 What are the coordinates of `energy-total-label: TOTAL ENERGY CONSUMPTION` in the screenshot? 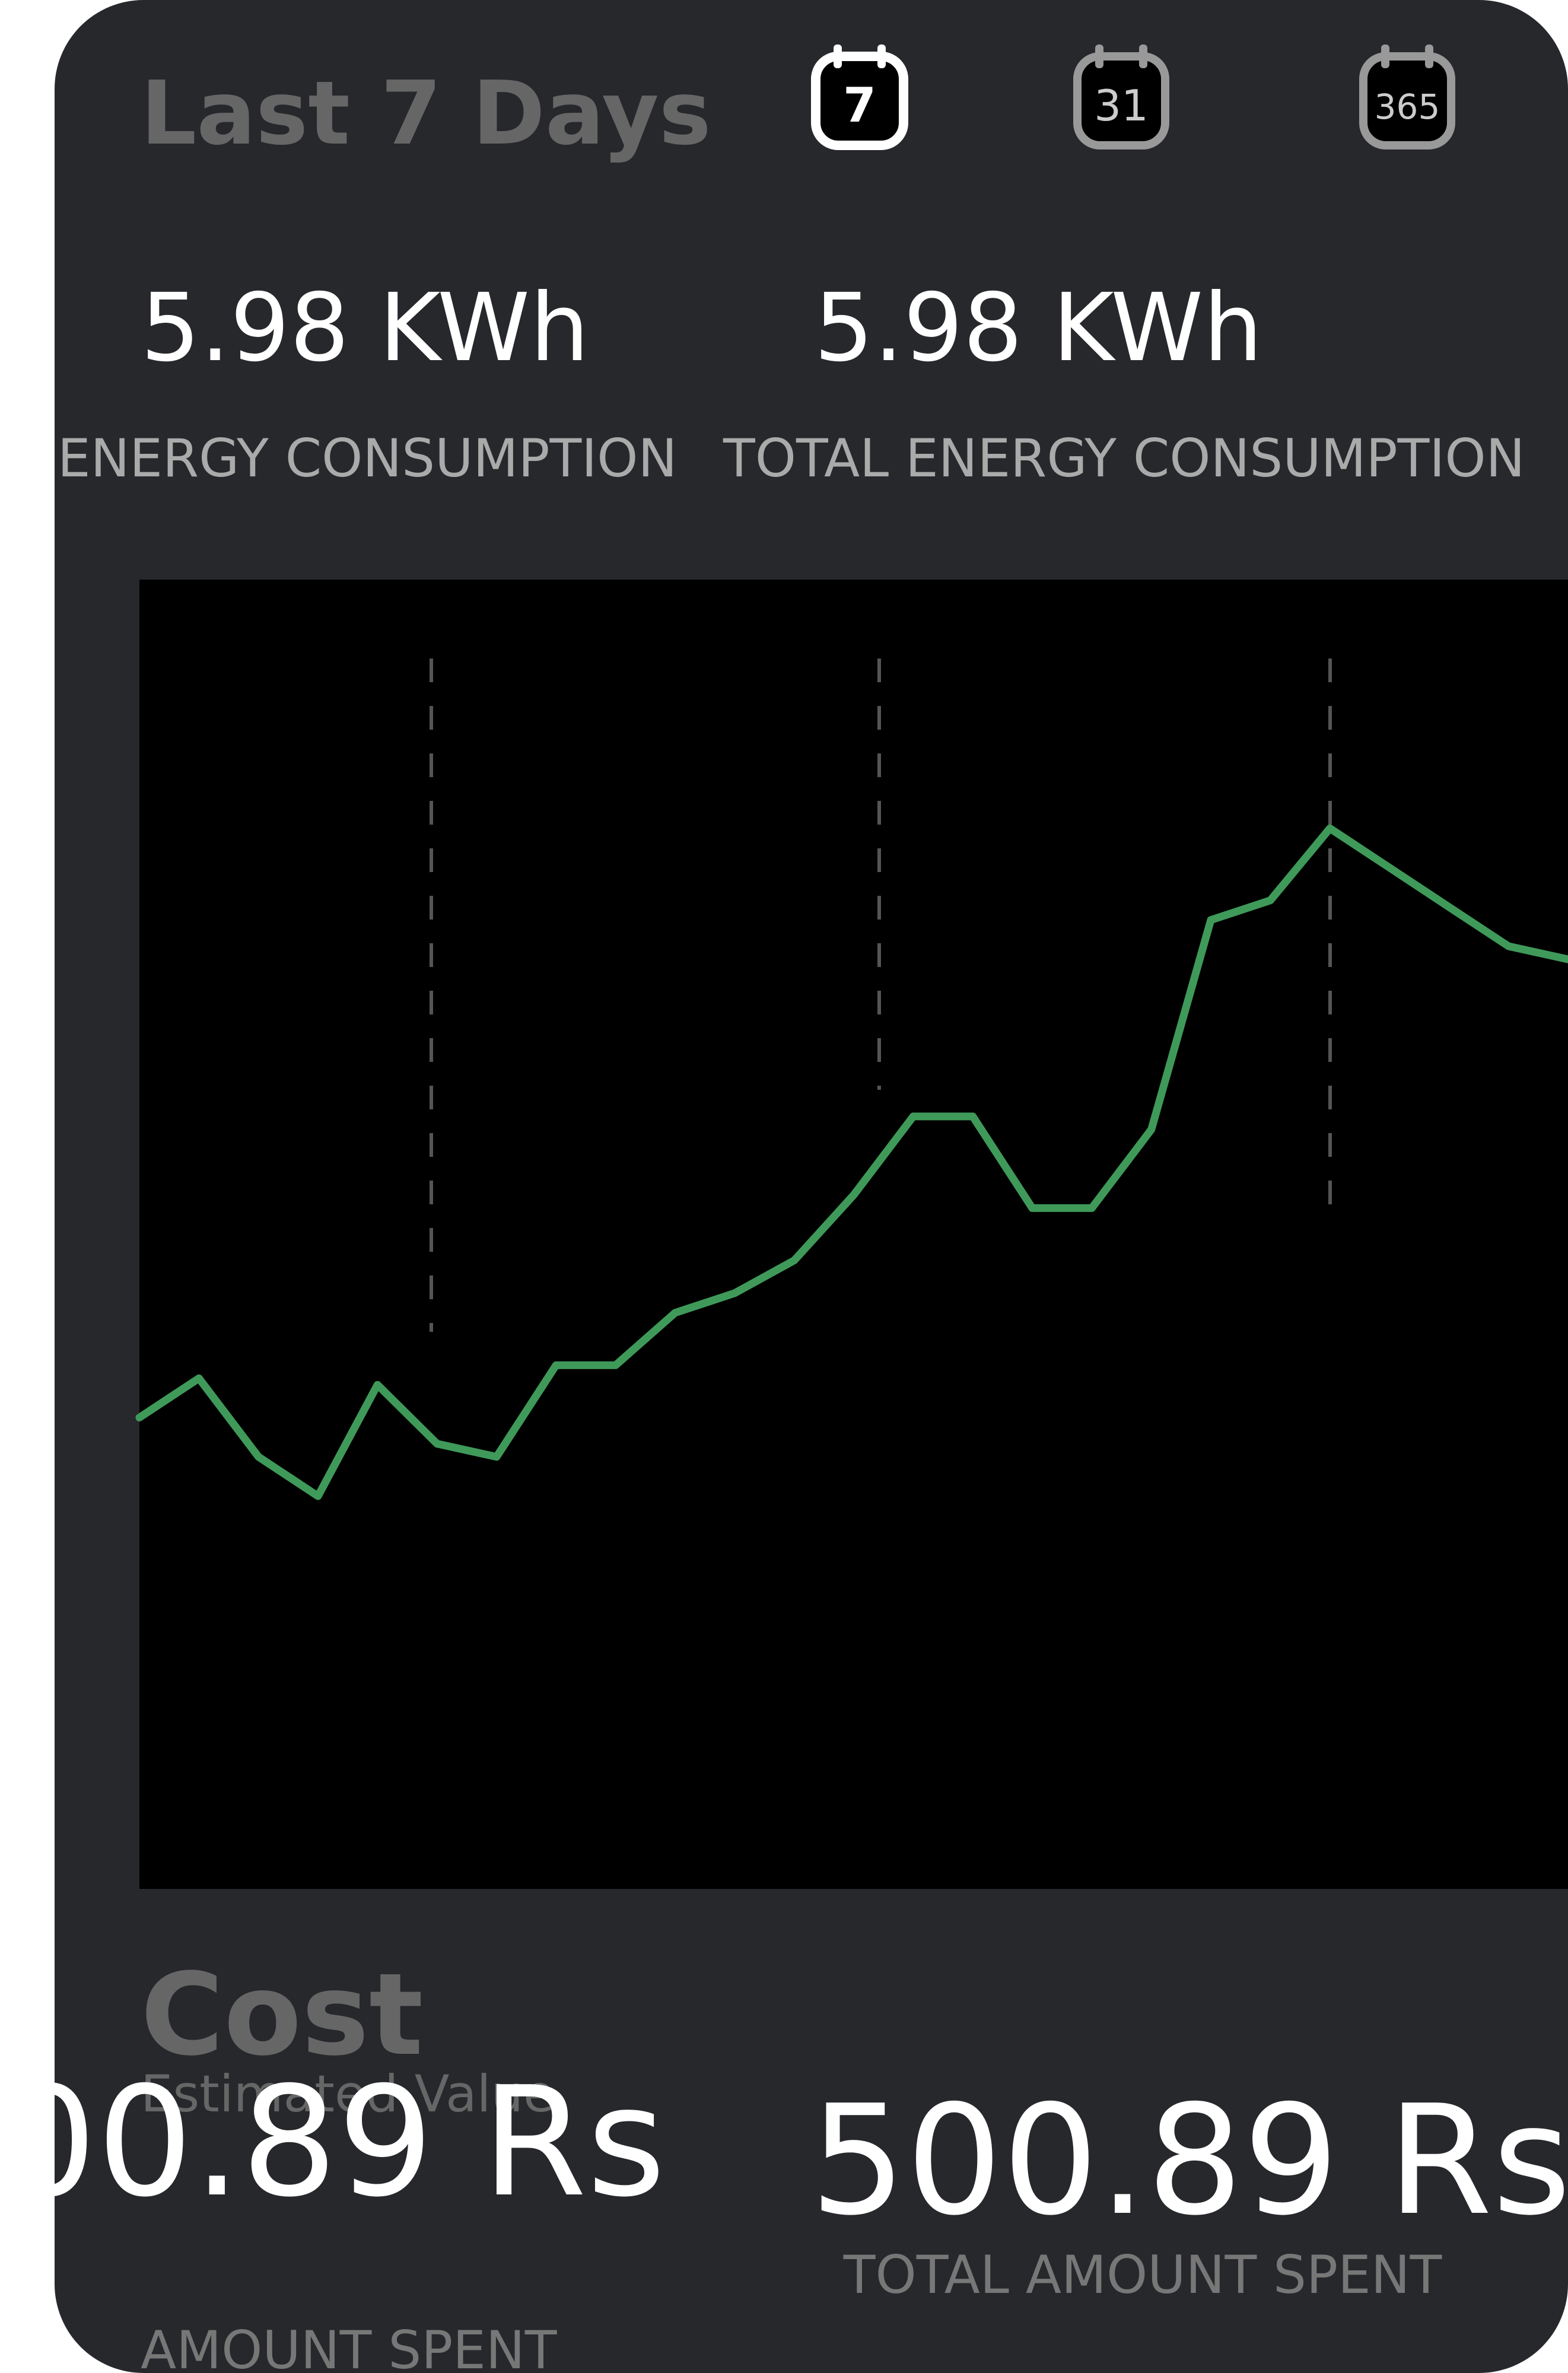 It's located at (1124, 459).